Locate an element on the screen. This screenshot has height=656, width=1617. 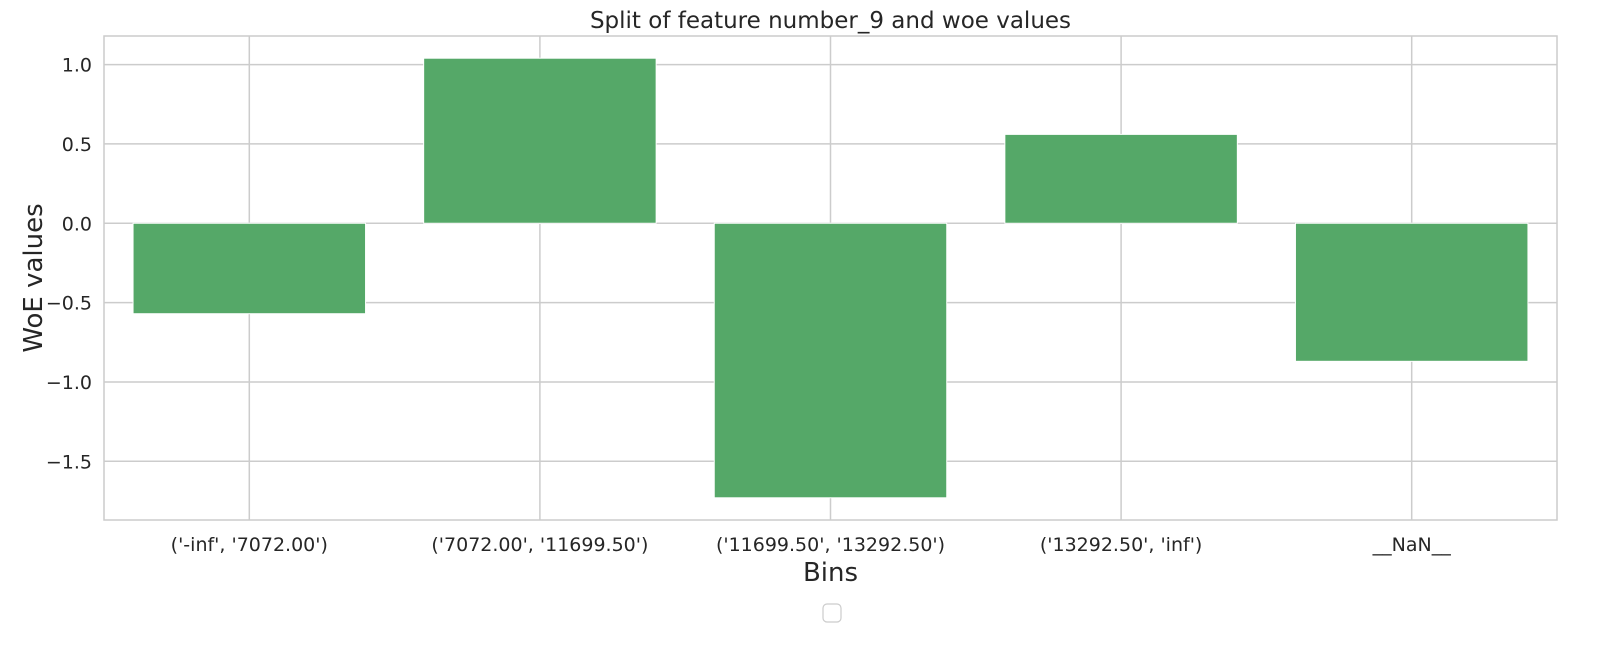
y-axis-title: WoE values is located at coordinates (34, 277).